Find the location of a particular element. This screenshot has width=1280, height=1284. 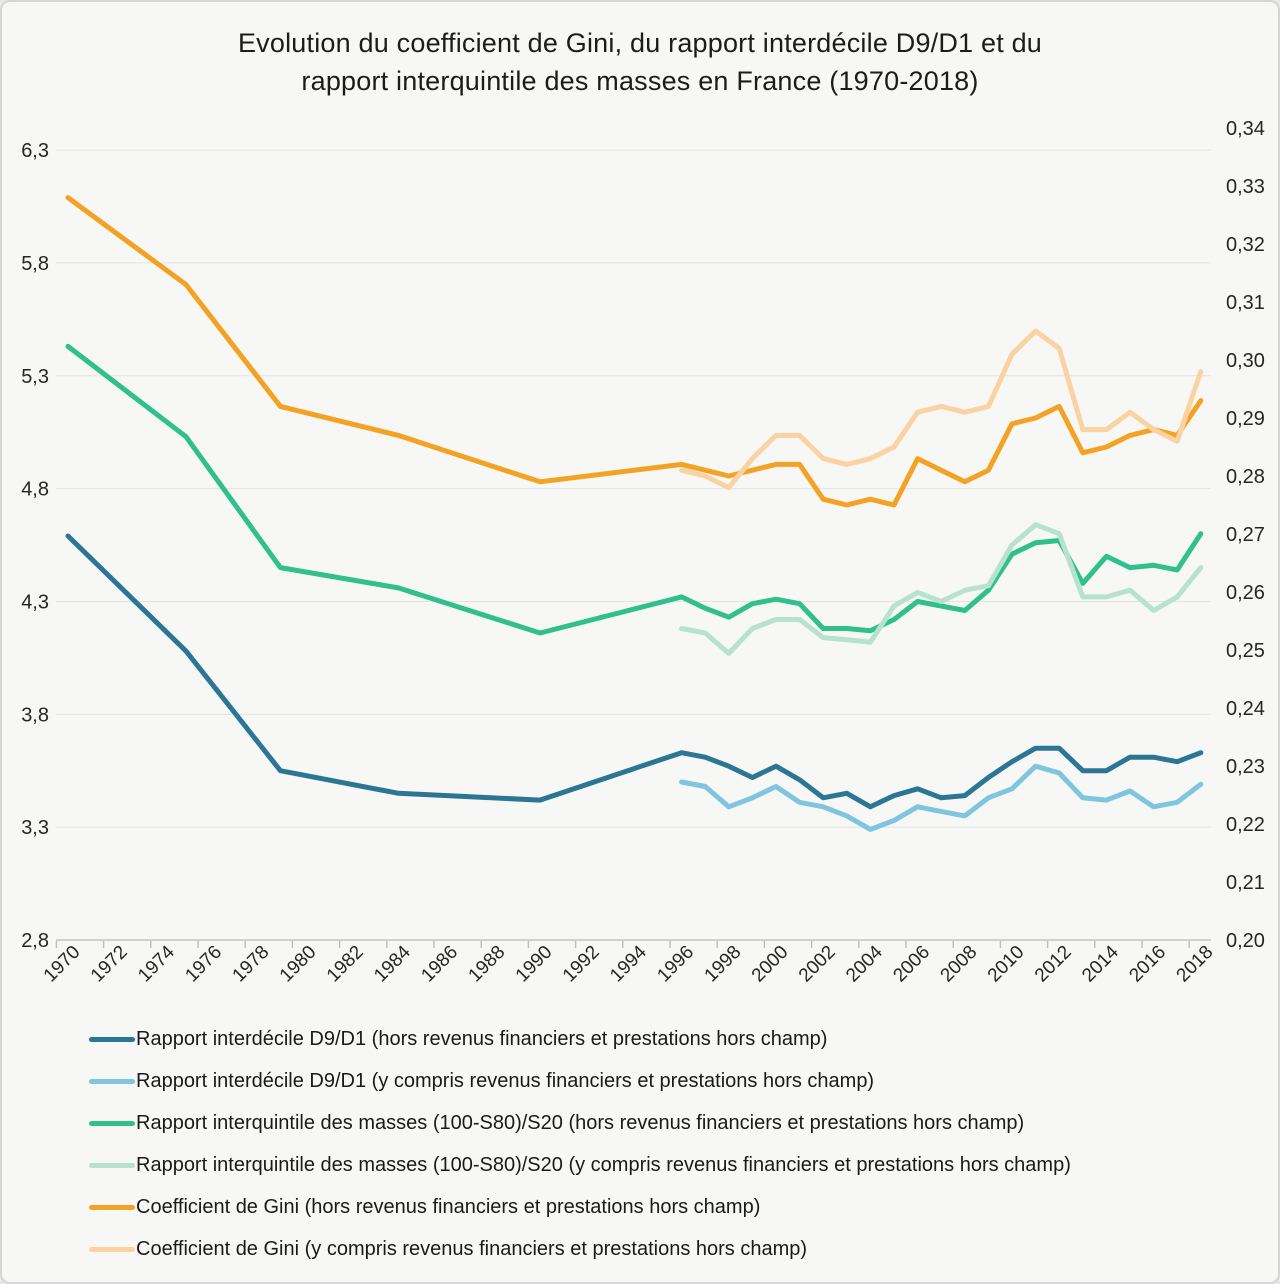

legend-swatch-gini-hors is located at coordinates (112, 1207).